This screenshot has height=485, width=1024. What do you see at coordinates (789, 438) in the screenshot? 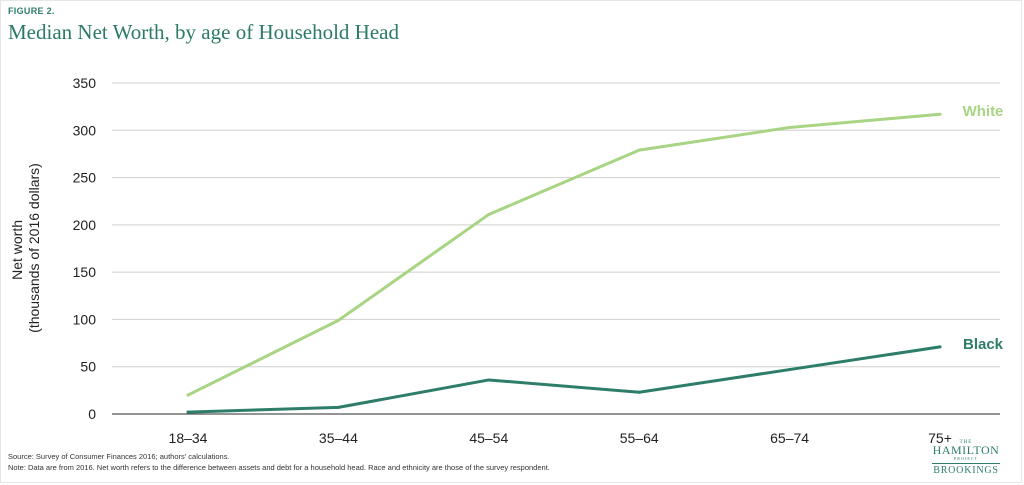
I see `x-tick-label: 65–74` at bounding box center [789, 438].